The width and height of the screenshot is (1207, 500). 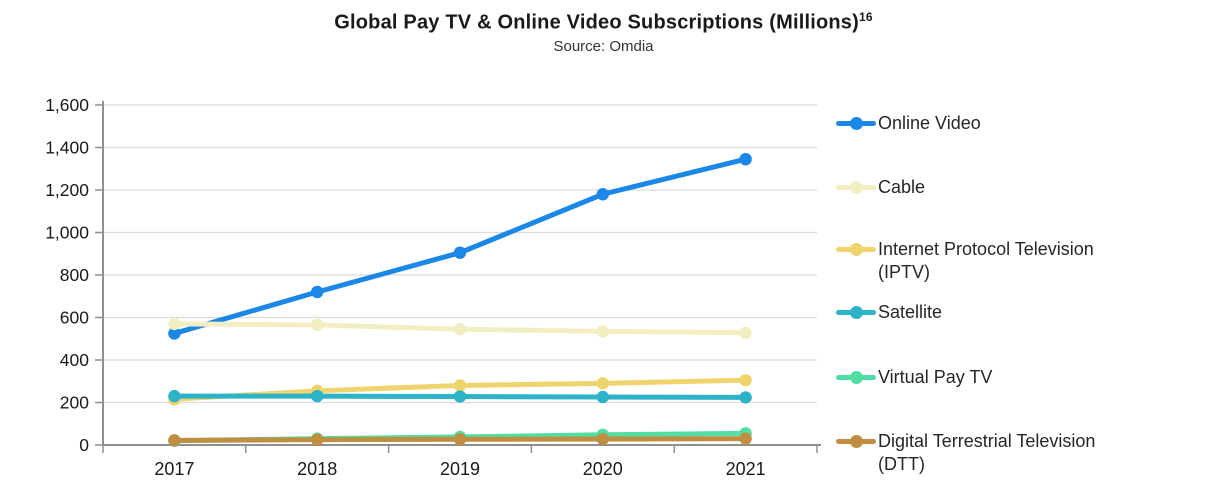 I want to click on svg-text: 2021, so click(x=746, y=469).